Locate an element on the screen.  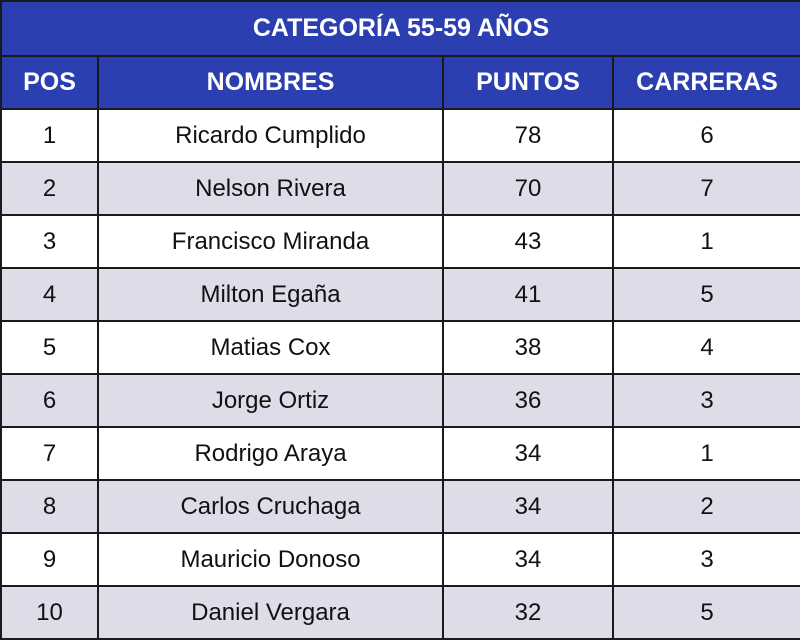
table-row: 3 Francisco Miranda 43 1 is located at coordinates (400, 241).